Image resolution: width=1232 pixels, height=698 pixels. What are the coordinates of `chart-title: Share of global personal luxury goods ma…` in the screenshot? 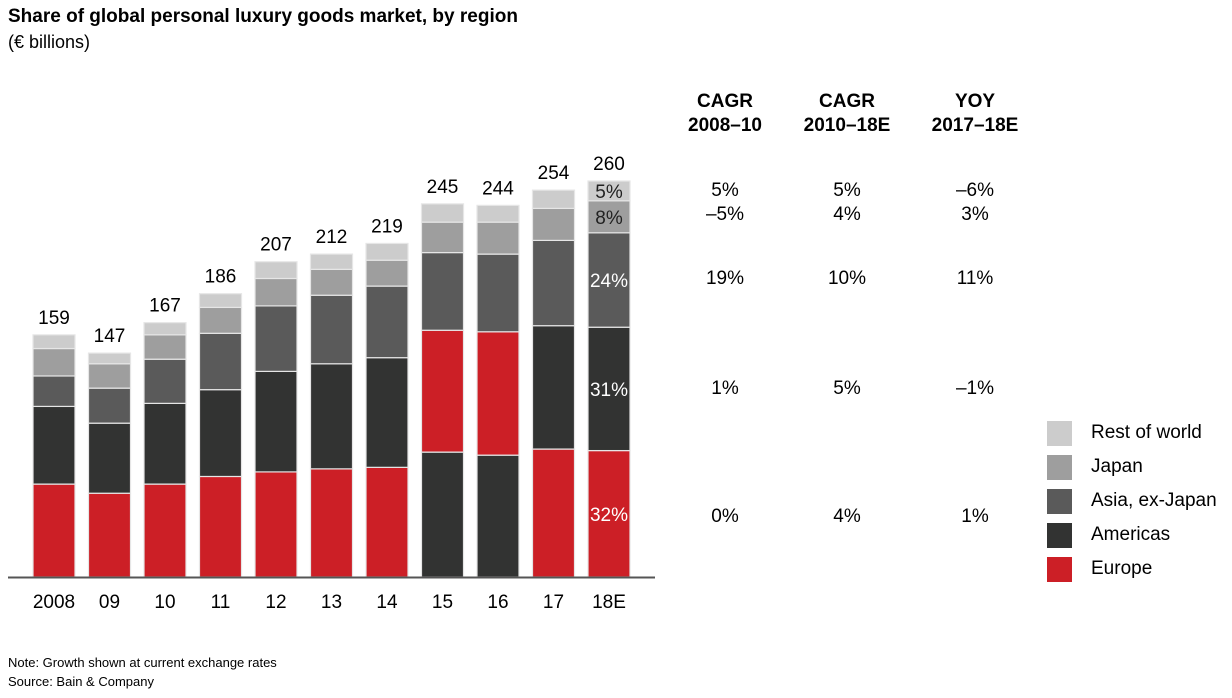 It's located at (263, 16).